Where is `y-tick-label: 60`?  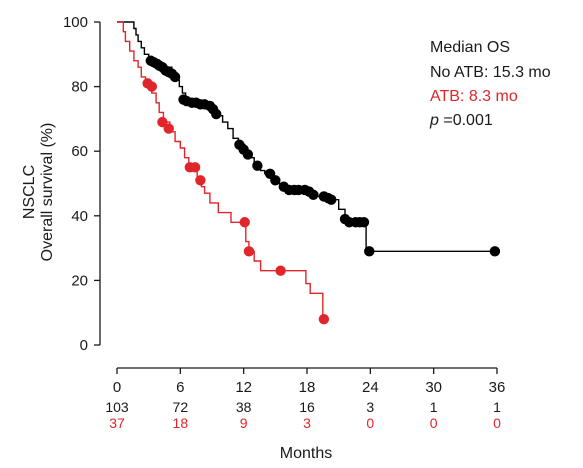
y-tick-label: 60 is located at coordinates (79, 151).